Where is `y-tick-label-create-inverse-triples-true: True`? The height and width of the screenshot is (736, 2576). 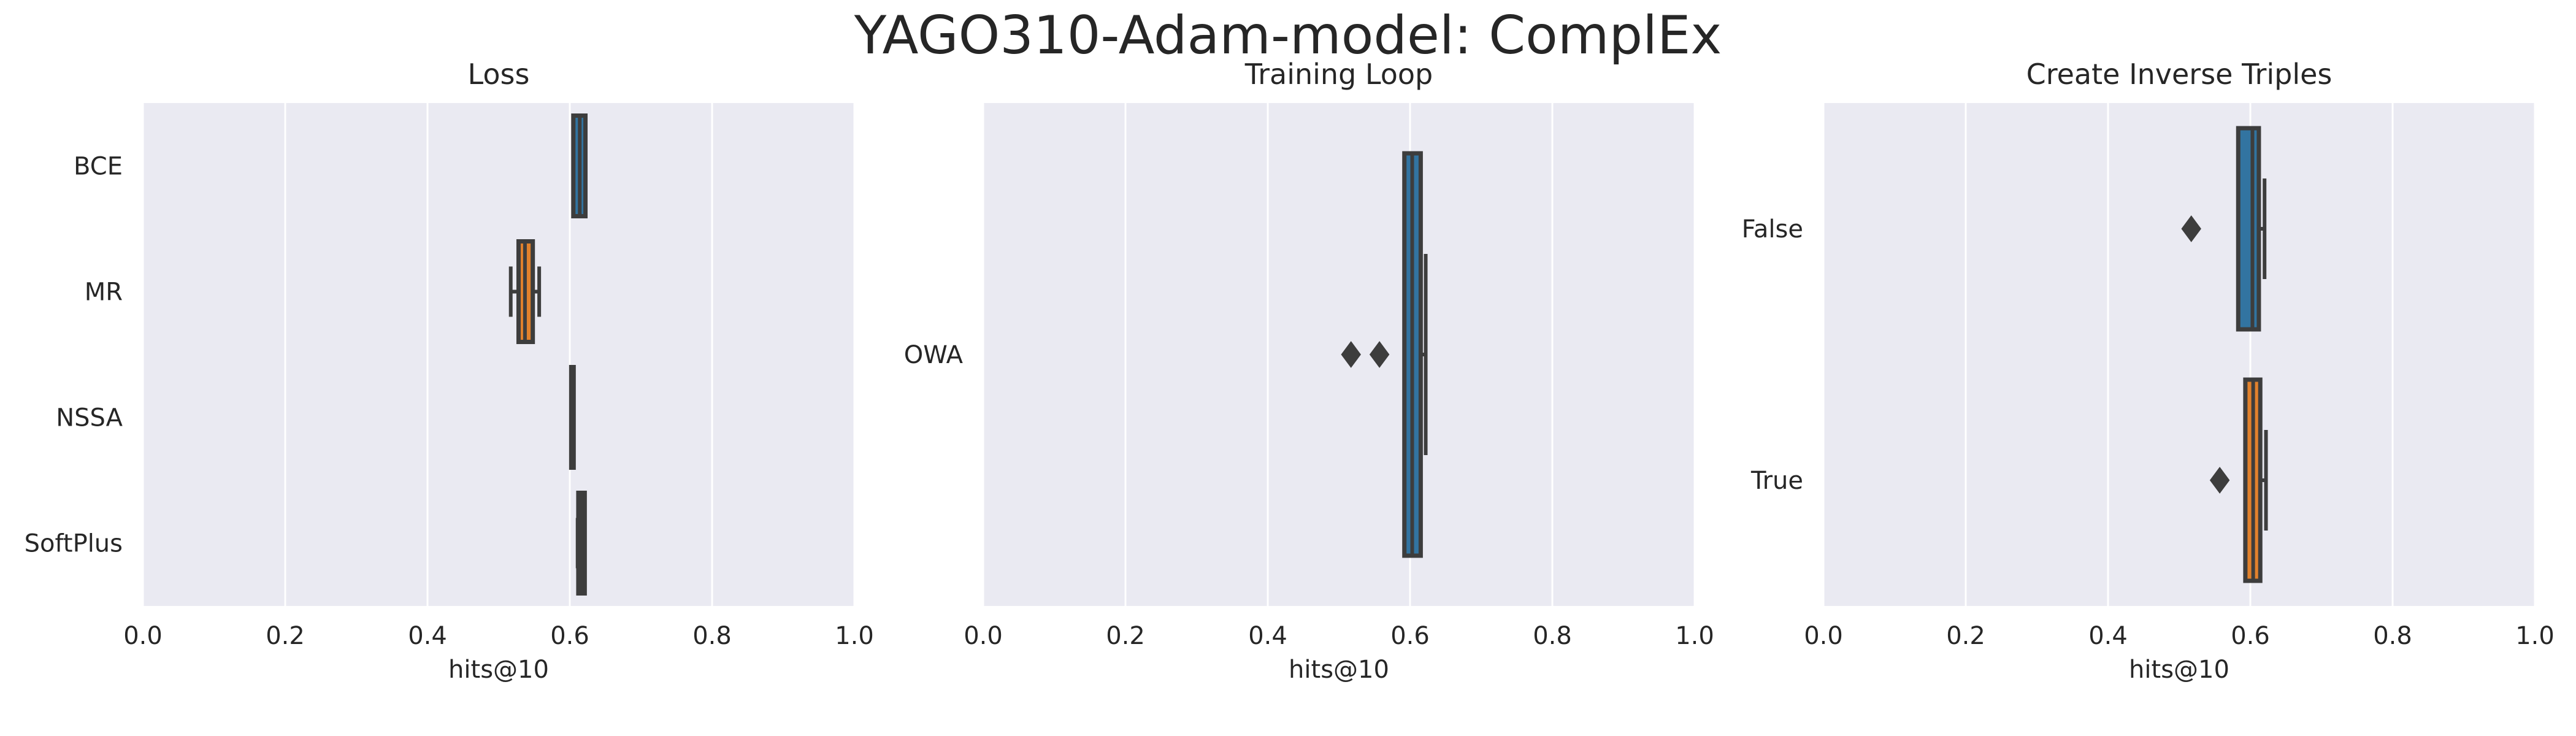 y-tick-label-create-inverse-triples-true: True is located at coordinates (1776, 481).